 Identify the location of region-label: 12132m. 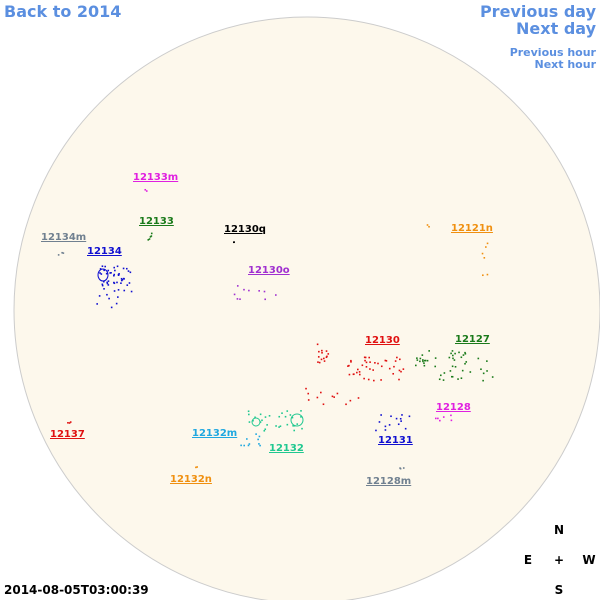
(214, 433).